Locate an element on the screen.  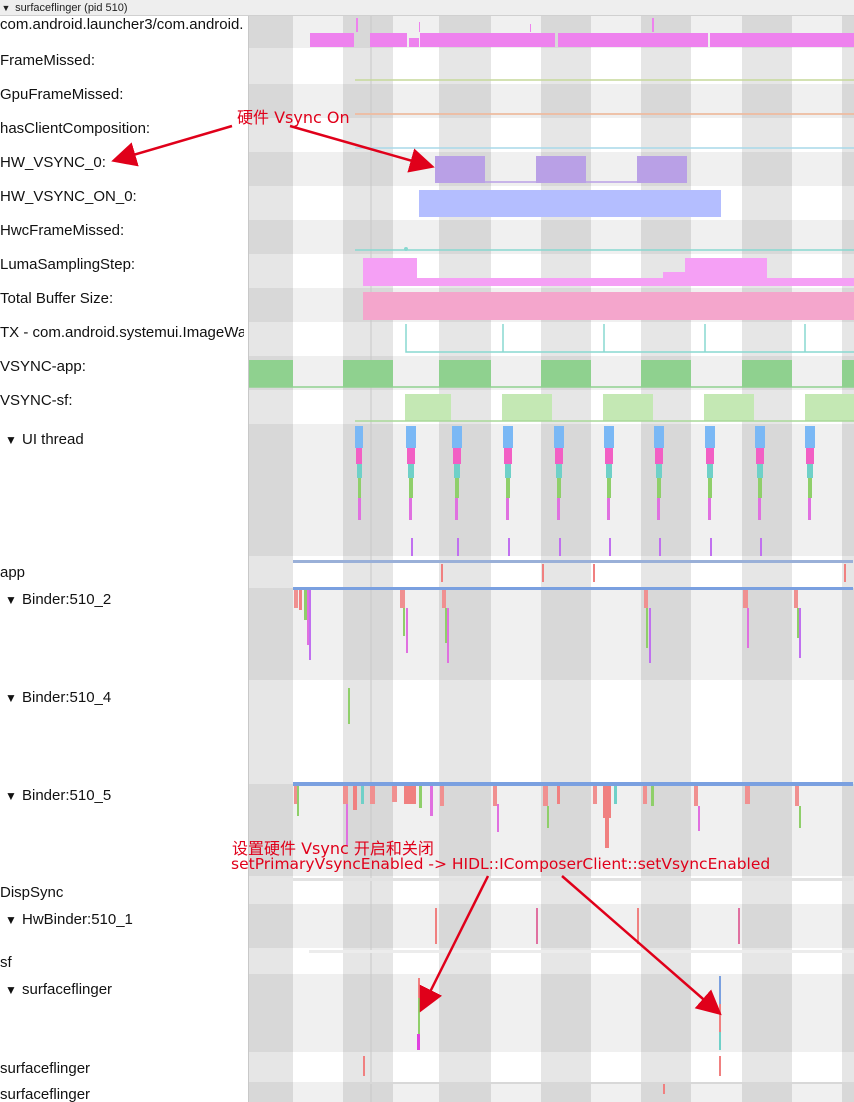
track-label-has-client-composition: hasClientComposition: is located at coordinates (75, 128).